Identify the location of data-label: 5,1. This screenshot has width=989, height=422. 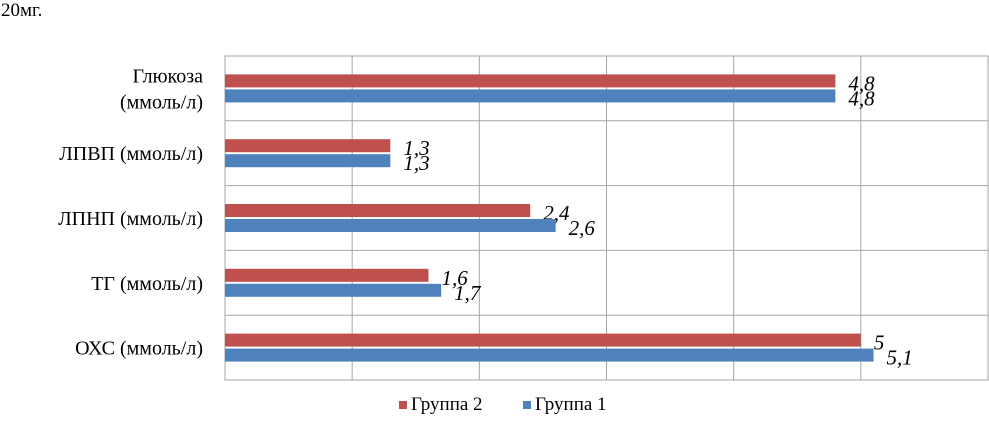
(900, 358).